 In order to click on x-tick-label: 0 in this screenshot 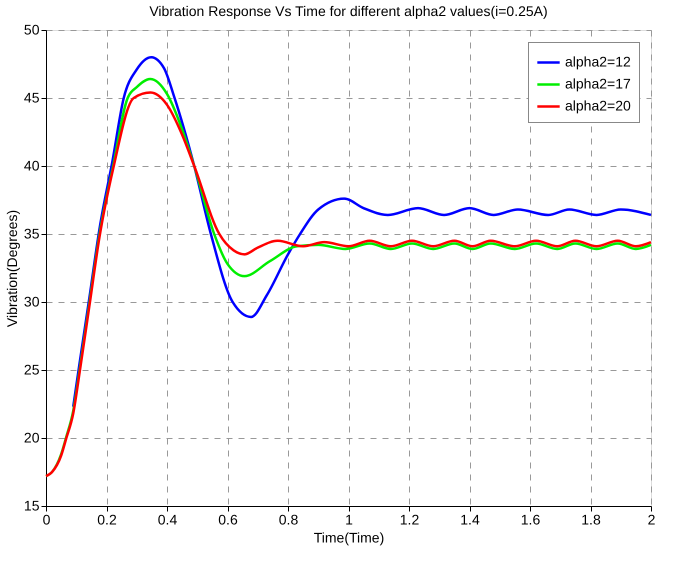, I will do `click(46, 520)`.